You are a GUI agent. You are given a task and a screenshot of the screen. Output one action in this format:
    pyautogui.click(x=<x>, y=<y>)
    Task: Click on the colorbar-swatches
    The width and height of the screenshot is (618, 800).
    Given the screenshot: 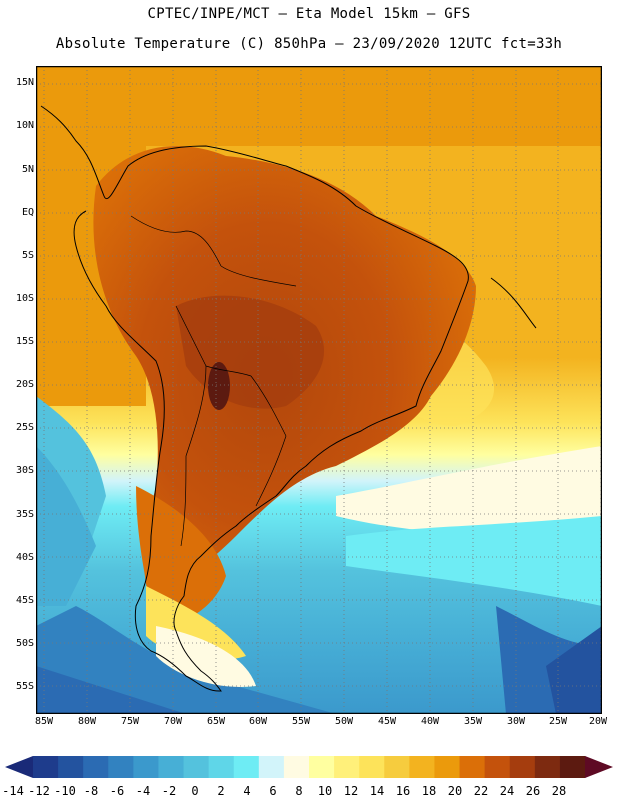 What is the action you would take?
    pyautogui.click(x=309, y=767)
    